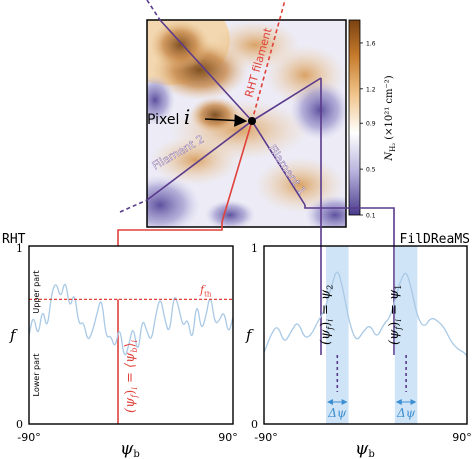  I want to click on colorbar-tick-label: 0.1, so click(371, 216).